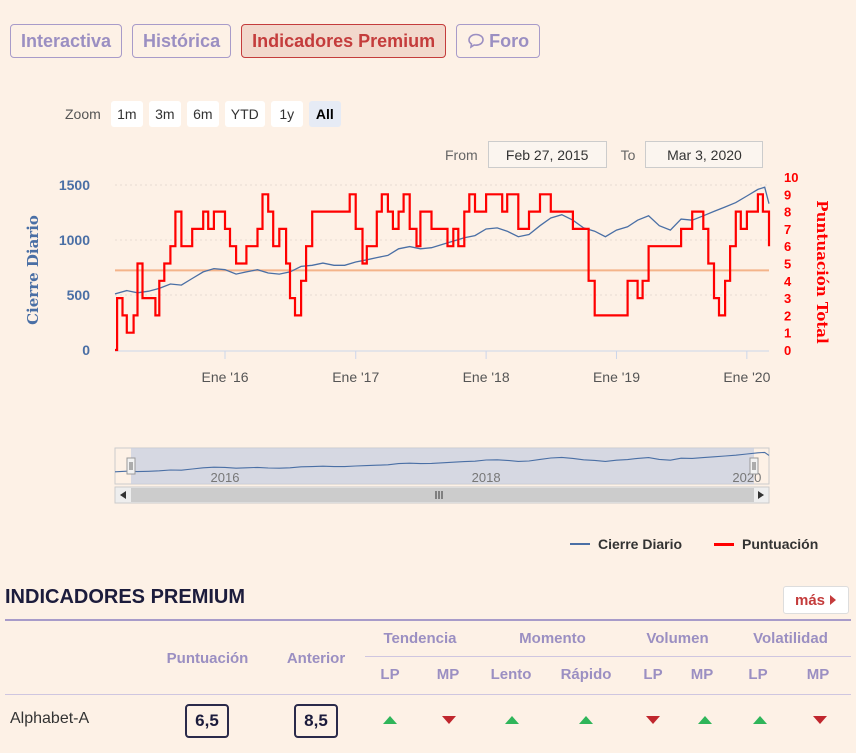 Image resolution: width=856 pixels, height=753 pixels. I want to click on header-tendencia: Tendencia, so click(420, 638).